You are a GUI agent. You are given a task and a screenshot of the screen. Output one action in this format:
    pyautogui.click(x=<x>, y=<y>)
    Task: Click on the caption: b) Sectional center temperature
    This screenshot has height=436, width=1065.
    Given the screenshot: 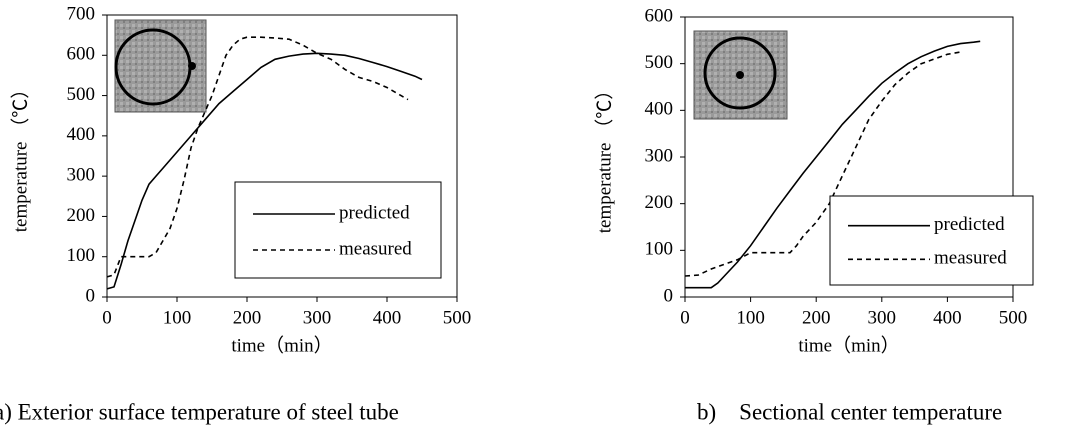 What is the action you would take?
    pyautogui.click(x=849, y=411)
    